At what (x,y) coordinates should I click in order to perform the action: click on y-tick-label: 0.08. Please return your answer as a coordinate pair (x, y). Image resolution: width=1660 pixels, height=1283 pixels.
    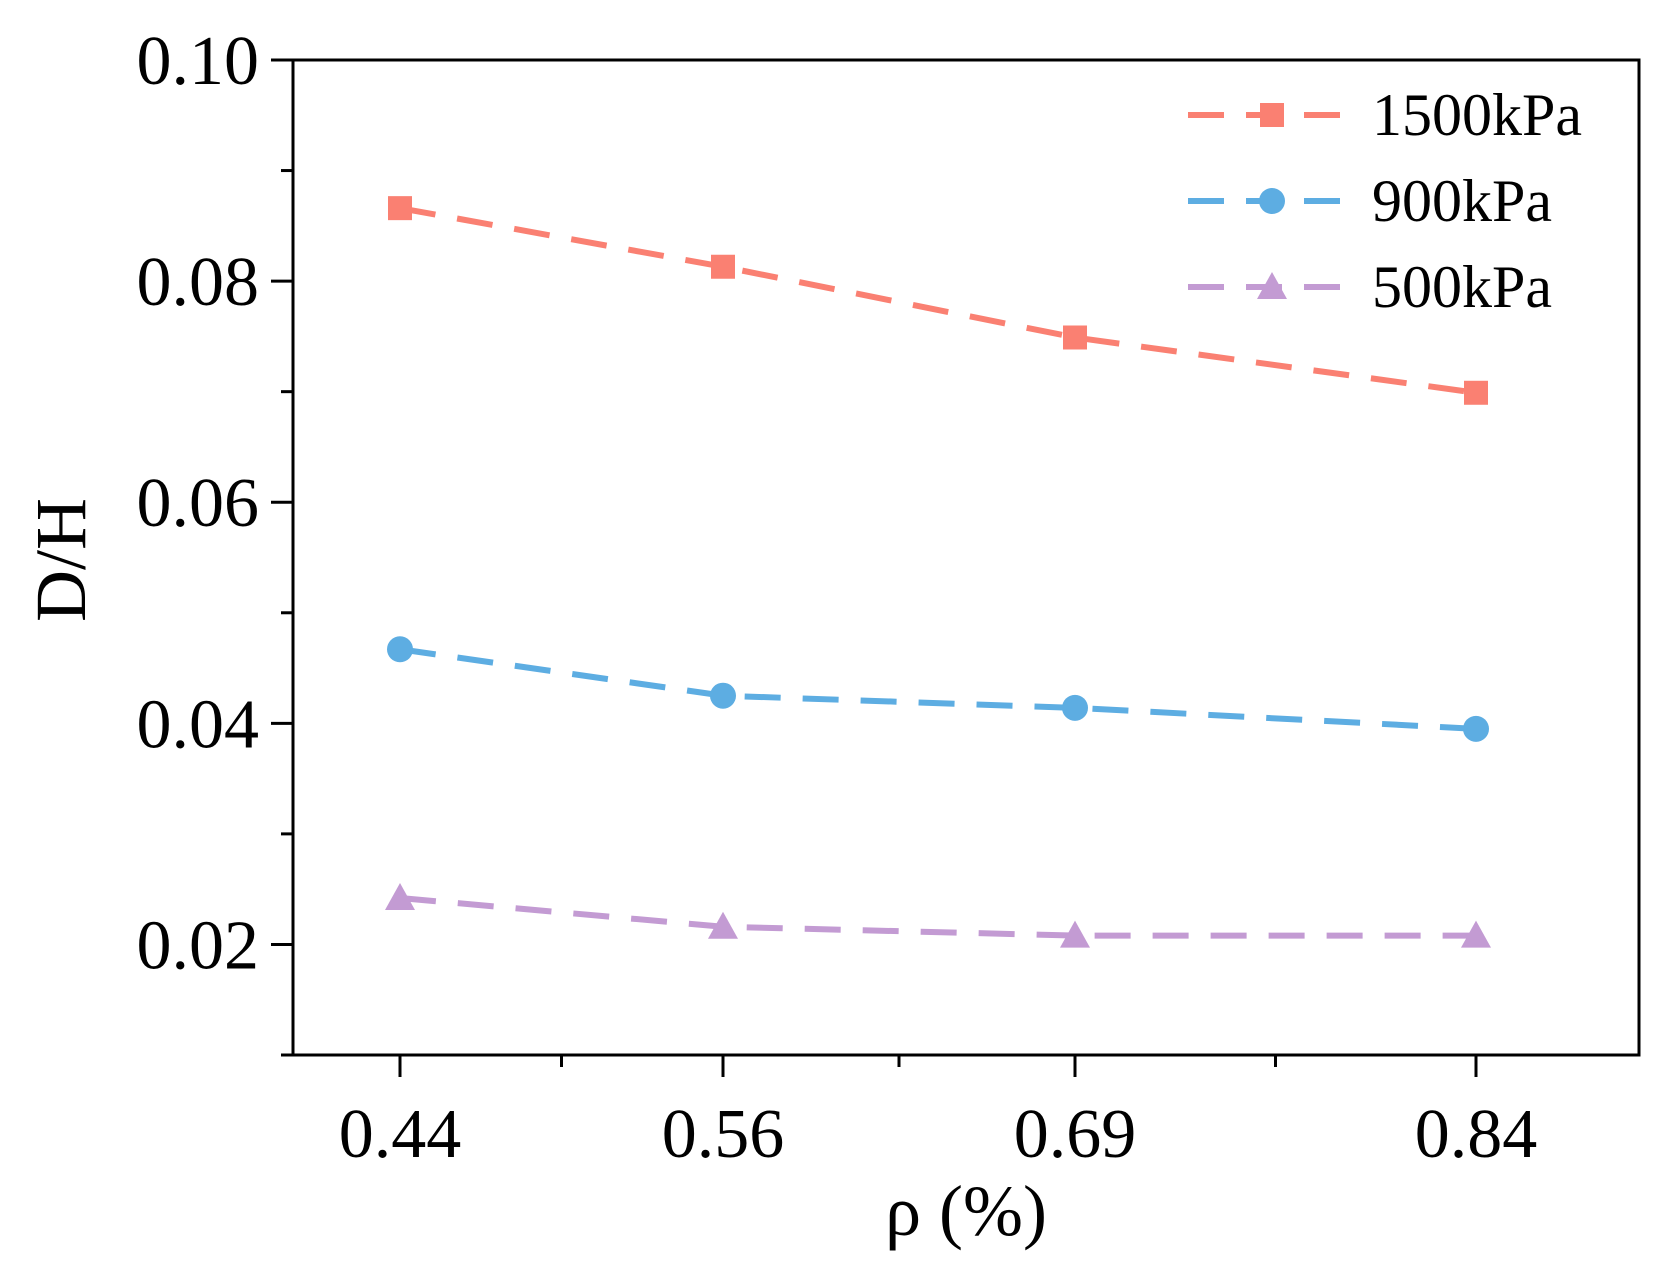
    Looking at the image, I should click on (198, 282).